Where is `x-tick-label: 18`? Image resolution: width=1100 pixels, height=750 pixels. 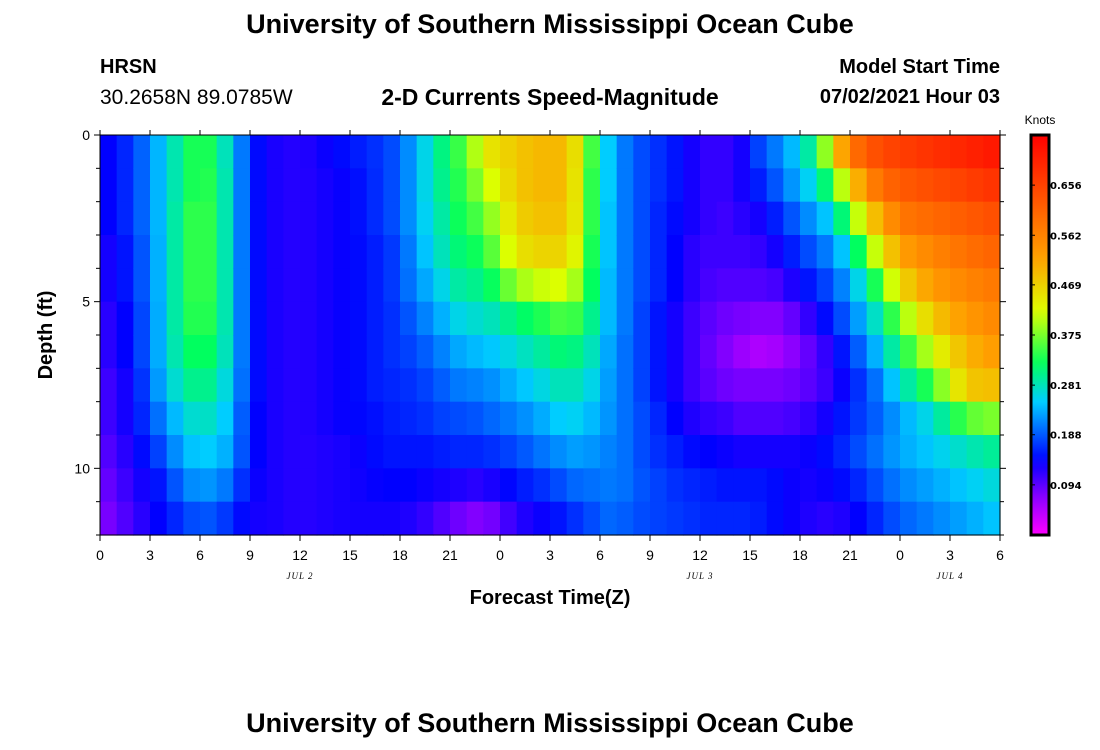
x-tick-label: 18 is located at coordinates (400, 555).